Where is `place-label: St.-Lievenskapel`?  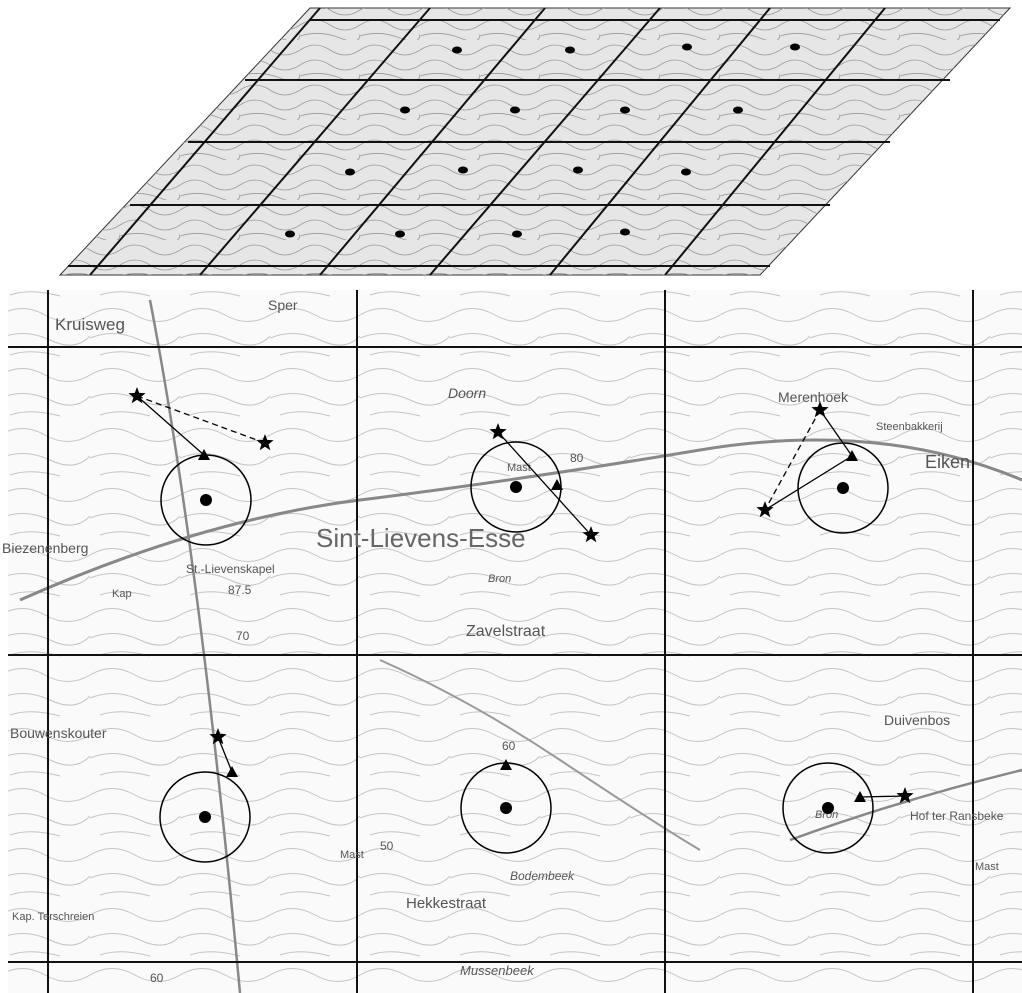
place-label: St.-Lievenskapel is located at coordinates (230, 569).